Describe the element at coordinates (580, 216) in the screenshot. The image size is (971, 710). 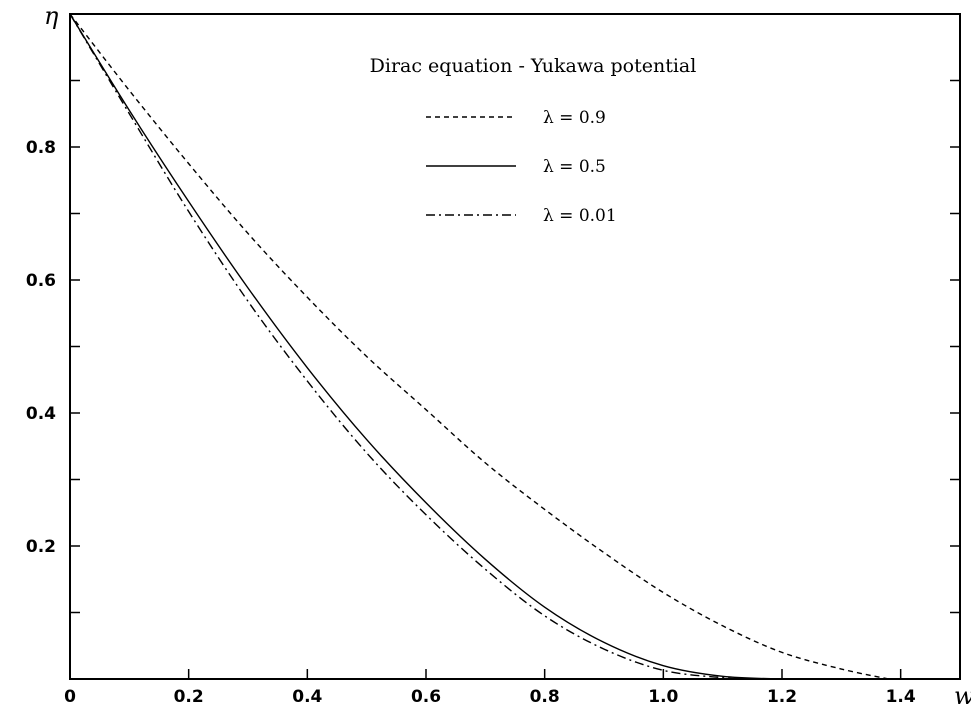
I see `legend-label: λ = 0.01` at that location.